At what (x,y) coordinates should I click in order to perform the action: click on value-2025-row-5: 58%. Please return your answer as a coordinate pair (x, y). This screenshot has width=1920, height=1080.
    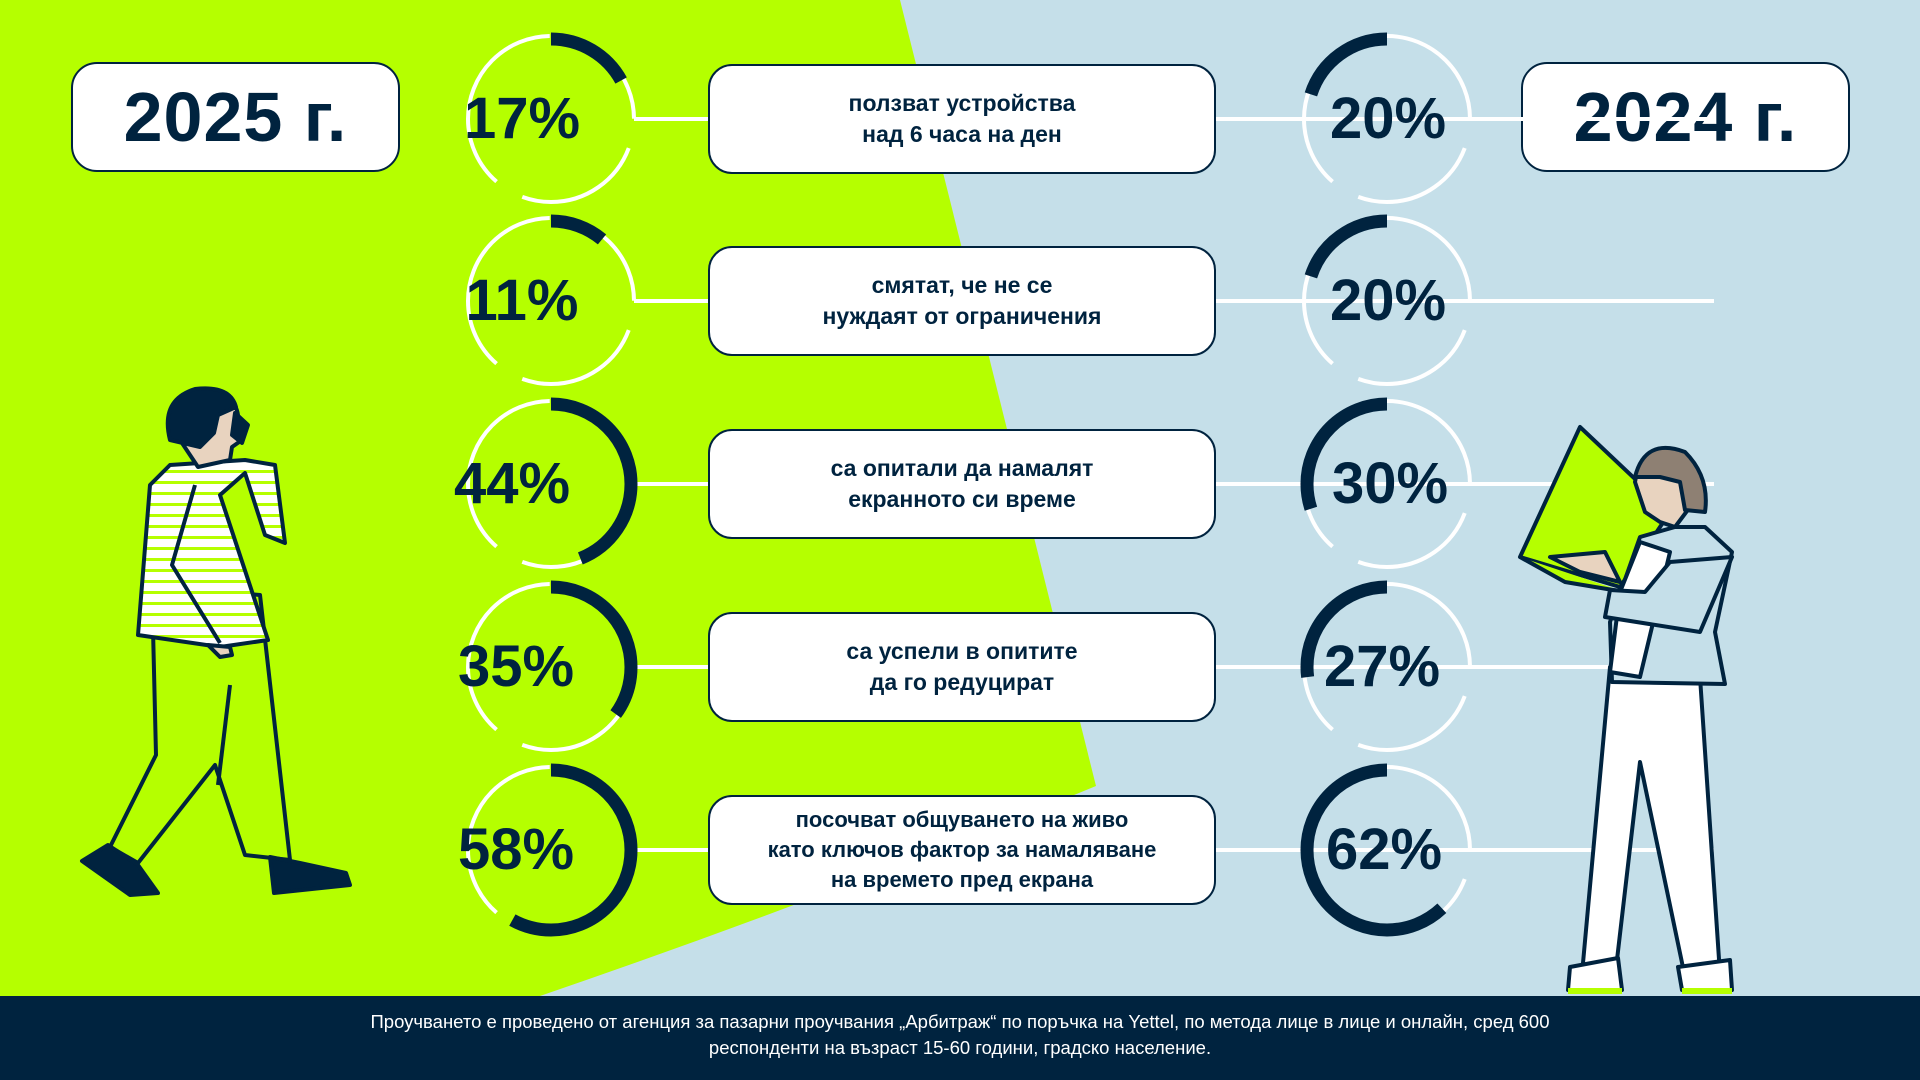
    Looking at the image, I should click on (516, 849).